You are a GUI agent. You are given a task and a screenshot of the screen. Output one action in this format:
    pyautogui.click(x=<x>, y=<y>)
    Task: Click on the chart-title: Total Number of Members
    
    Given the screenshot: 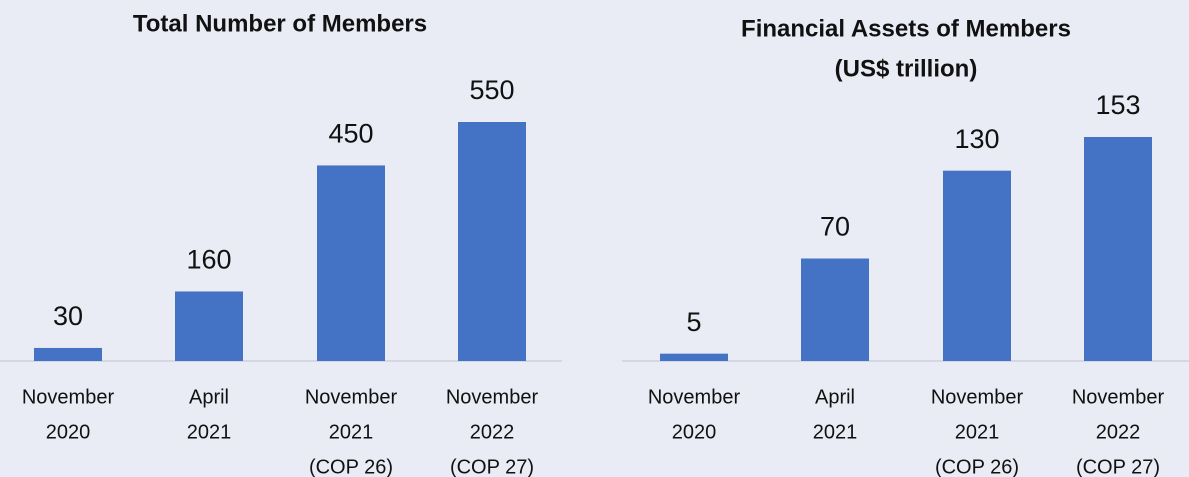 What is the action you would take?
    pyautogui.click(x=280, y=23)
    